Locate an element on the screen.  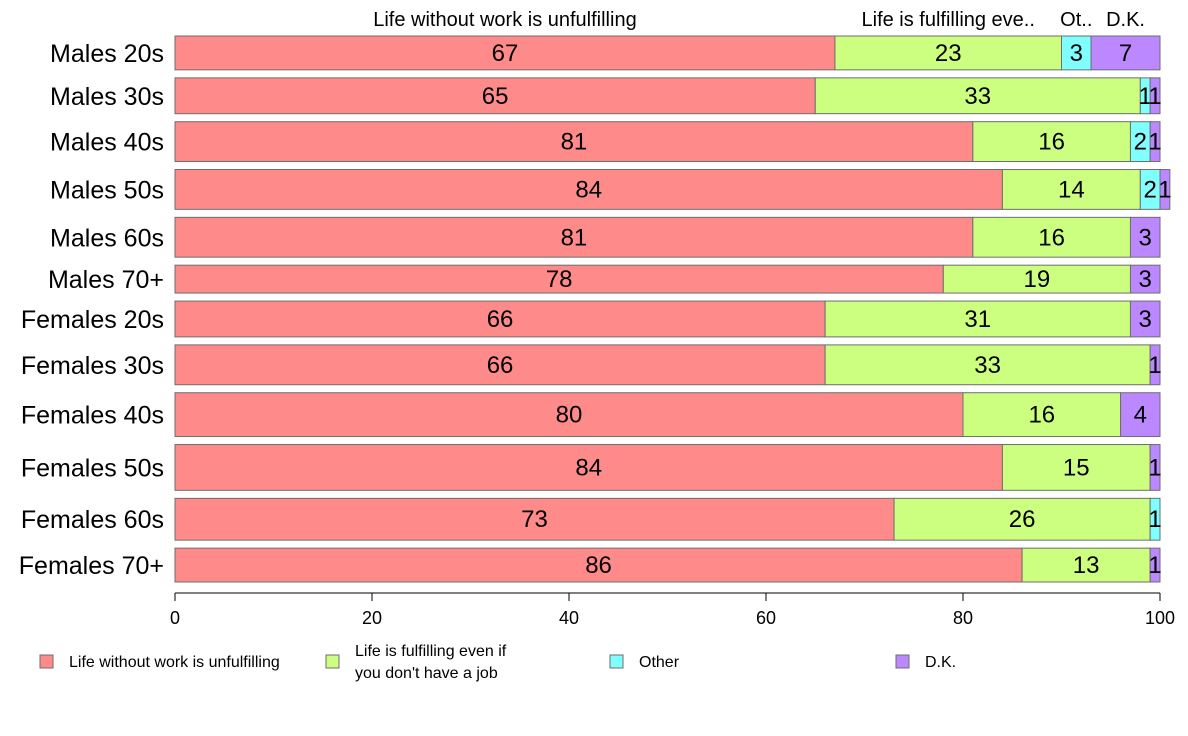
bar-segment-d-k-females-50s is located at coordinates (1155, 467).